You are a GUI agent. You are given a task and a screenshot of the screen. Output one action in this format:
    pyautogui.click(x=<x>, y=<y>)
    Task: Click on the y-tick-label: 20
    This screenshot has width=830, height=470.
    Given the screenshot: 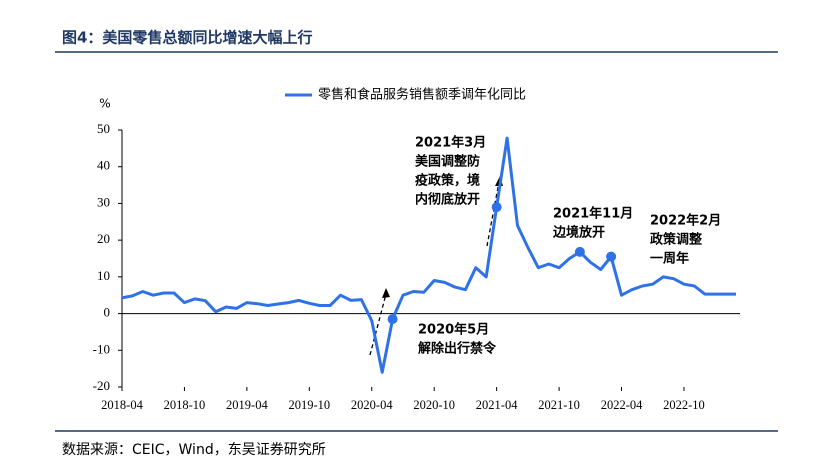 What is the action you would take?
    pyautogui.click(x=103, y=238)
    